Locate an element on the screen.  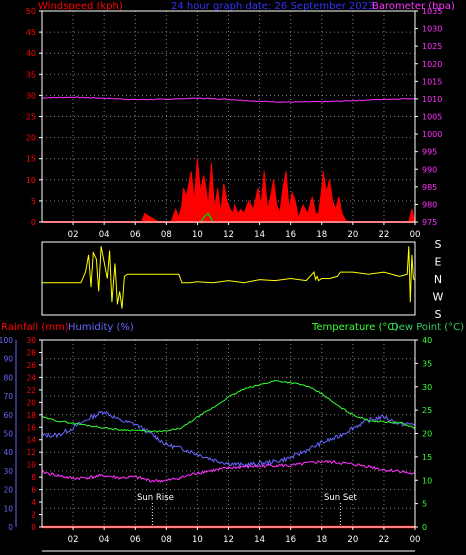
humidity-tick-label: 80 is located at coordinates (8, 377).